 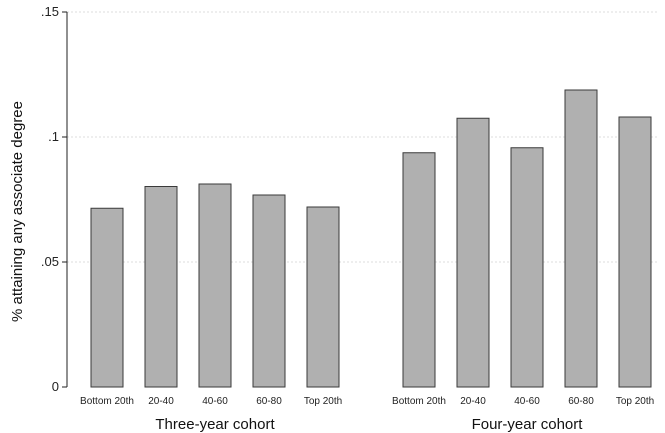 I want to click on y-tick-label: 0, so click(x=55, y=386).